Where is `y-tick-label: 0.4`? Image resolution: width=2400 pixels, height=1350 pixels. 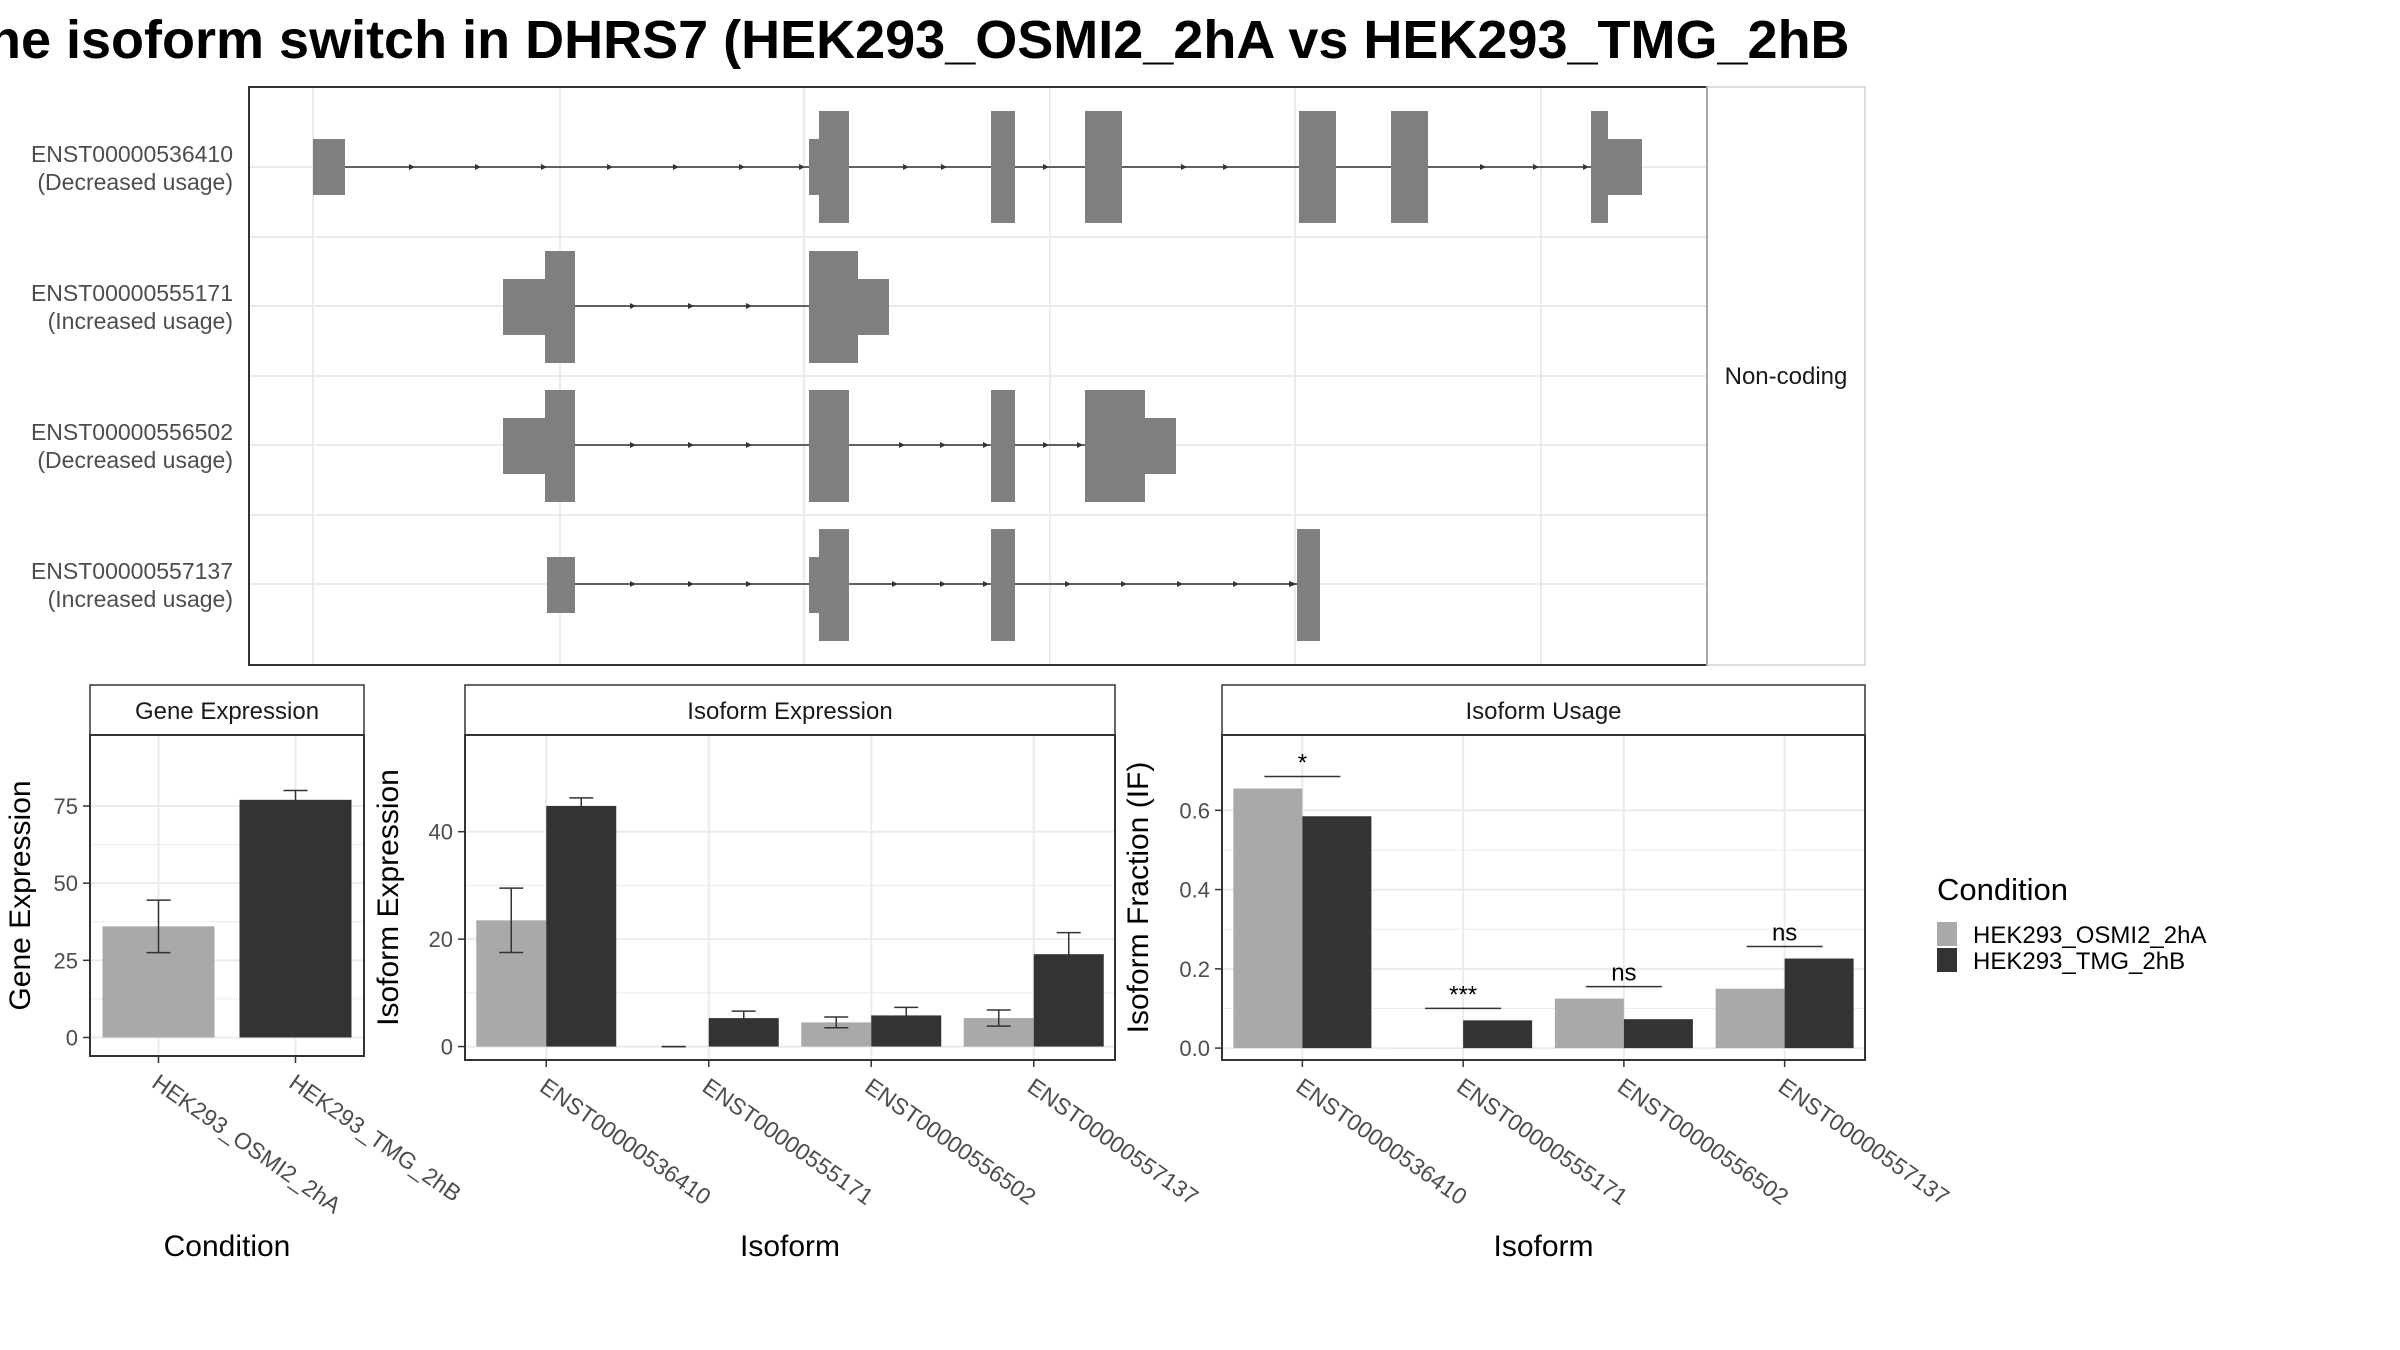 y-tick-label: 0.4 is located at coordinates (1194, 890).